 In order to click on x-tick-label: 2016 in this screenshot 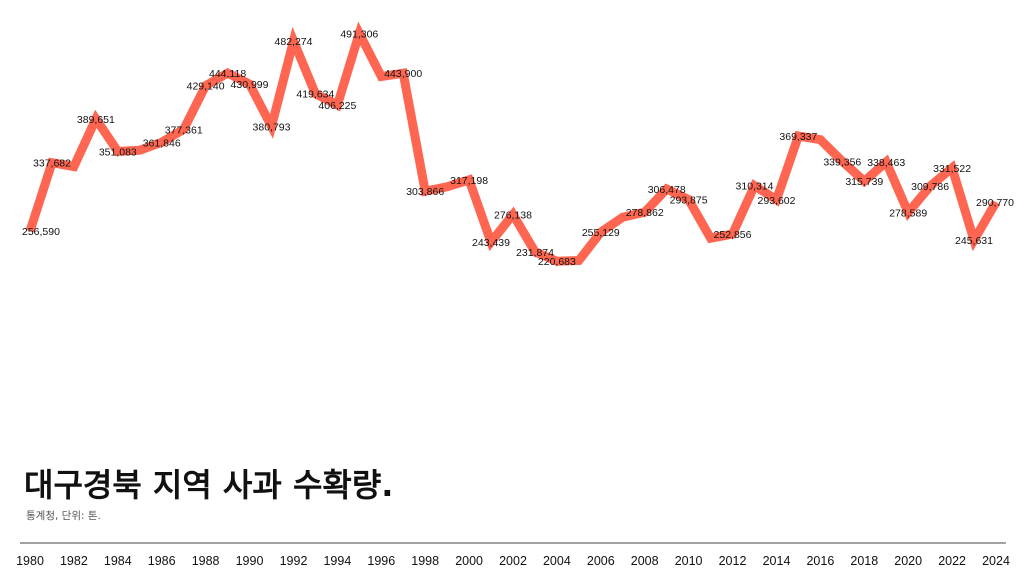, I will do `click(820, 561)`.